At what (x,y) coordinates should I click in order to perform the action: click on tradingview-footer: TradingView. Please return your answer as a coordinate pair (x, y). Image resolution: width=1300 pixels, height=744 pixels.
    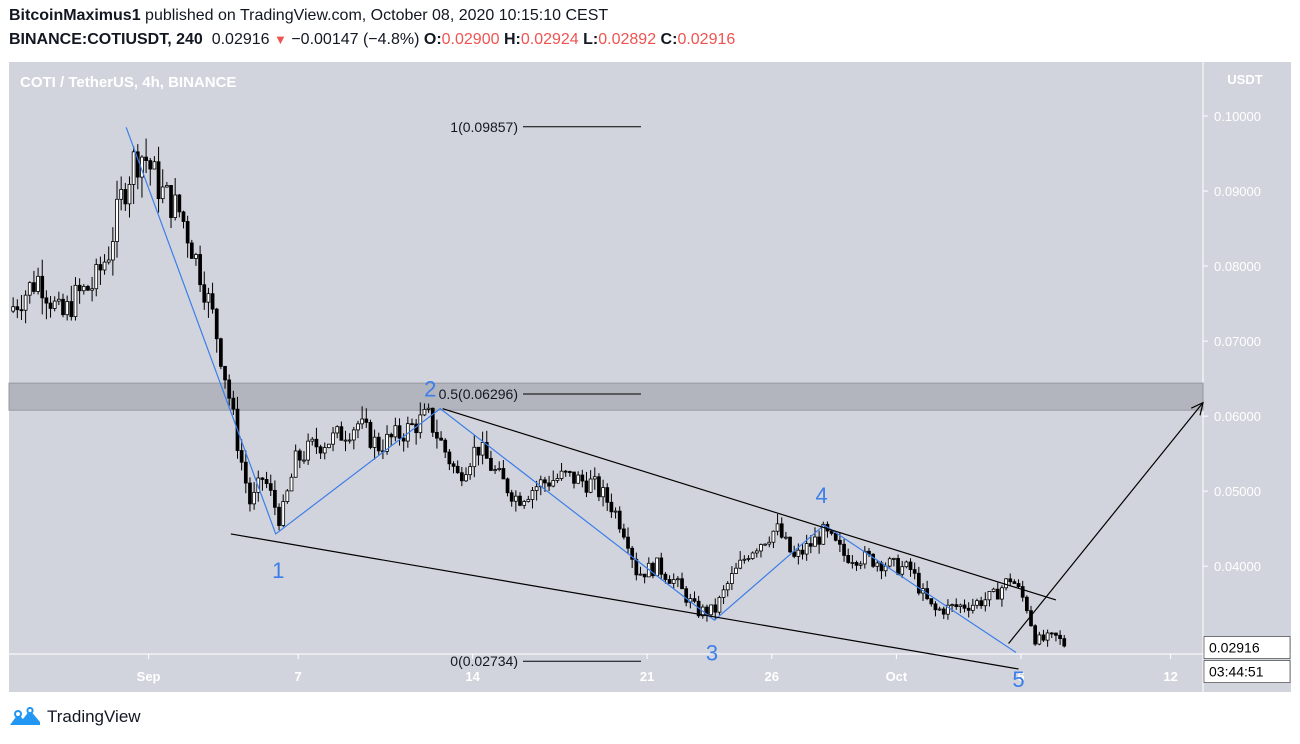
    Looking at the image, I should click on (75, 717).